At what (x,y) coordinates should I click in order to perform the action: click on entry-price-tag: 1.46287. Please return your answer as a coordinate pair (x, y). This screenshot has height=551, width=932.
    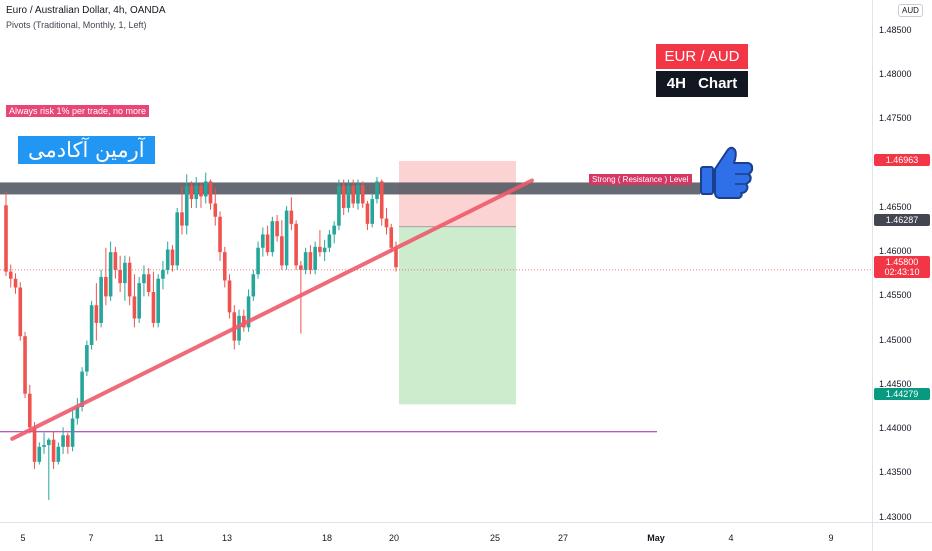
    Looking at the image, I should click on (902, 220).